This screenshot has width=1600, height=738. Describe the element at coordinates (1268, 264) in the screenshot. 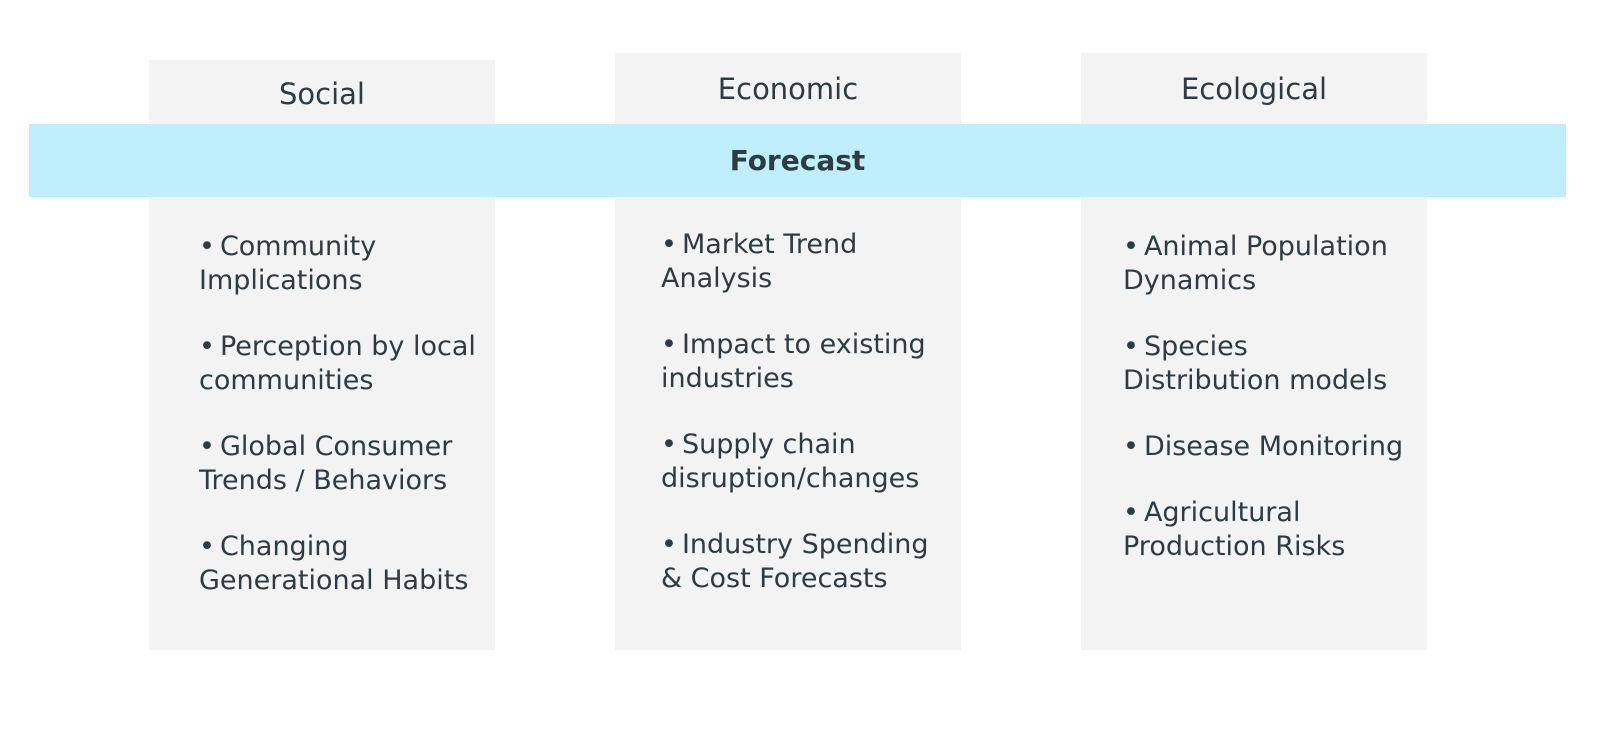

I see `list-item: Animal Population Dynamics` at that location.